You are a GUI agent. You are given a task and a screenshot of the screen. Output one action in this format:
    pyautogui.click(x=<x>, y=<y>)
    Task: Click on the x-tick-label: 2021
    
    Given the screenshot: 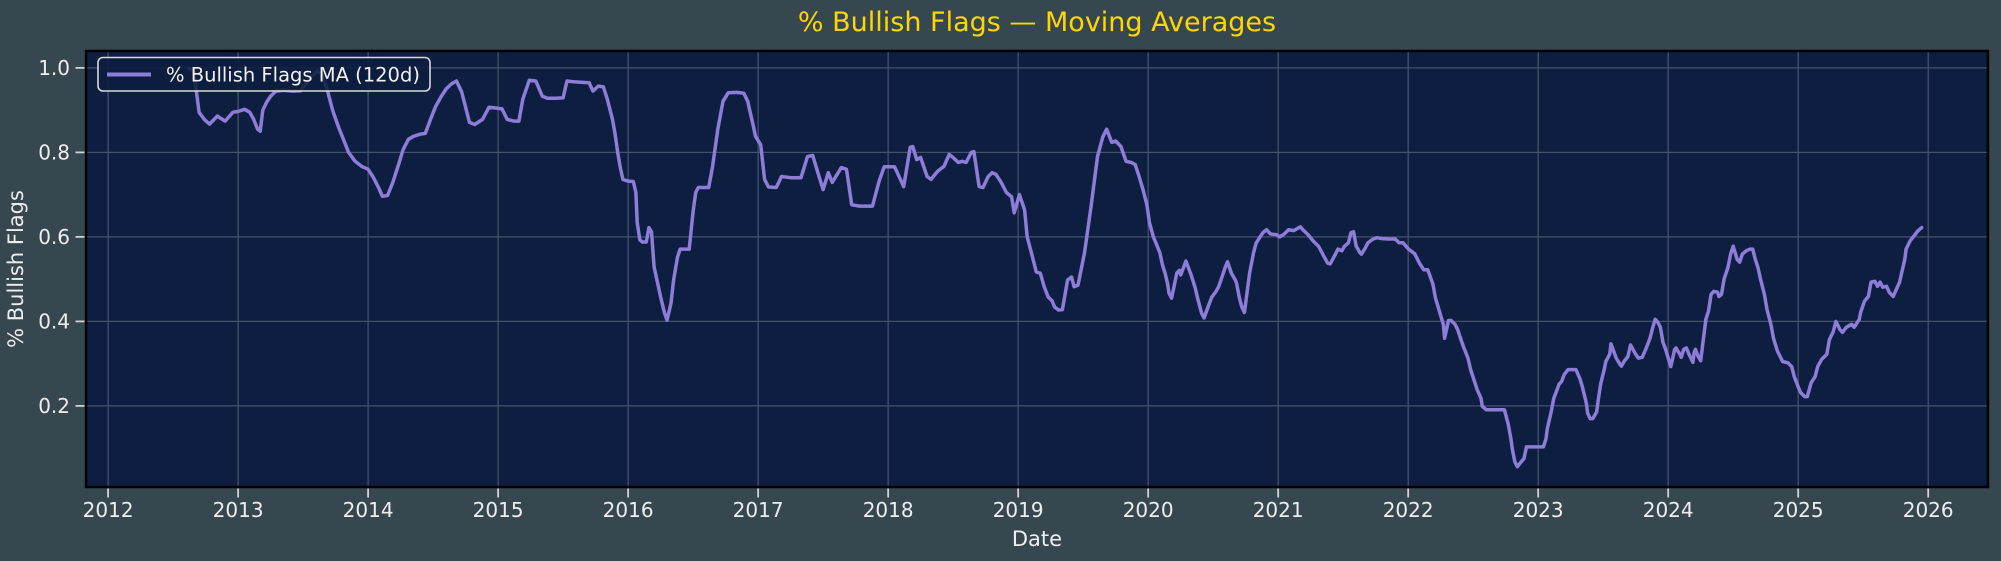 What is the action you would take?
    pyautogui.click(x=1278, y=510)
    